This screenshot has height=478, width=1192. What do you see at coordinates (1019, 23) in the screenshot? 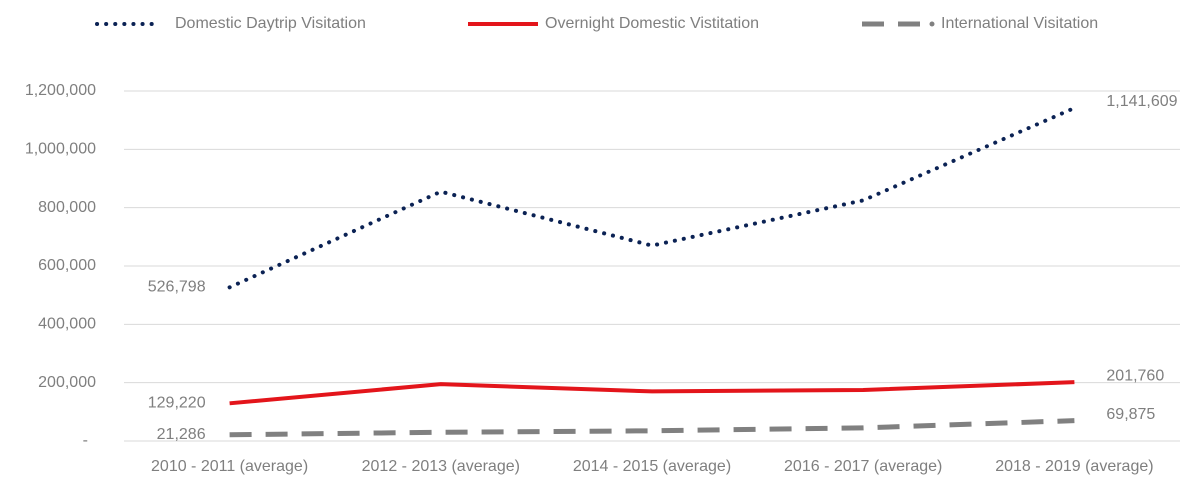
I see `legend-label: International Visitation` at bounding box center [1019, 23].